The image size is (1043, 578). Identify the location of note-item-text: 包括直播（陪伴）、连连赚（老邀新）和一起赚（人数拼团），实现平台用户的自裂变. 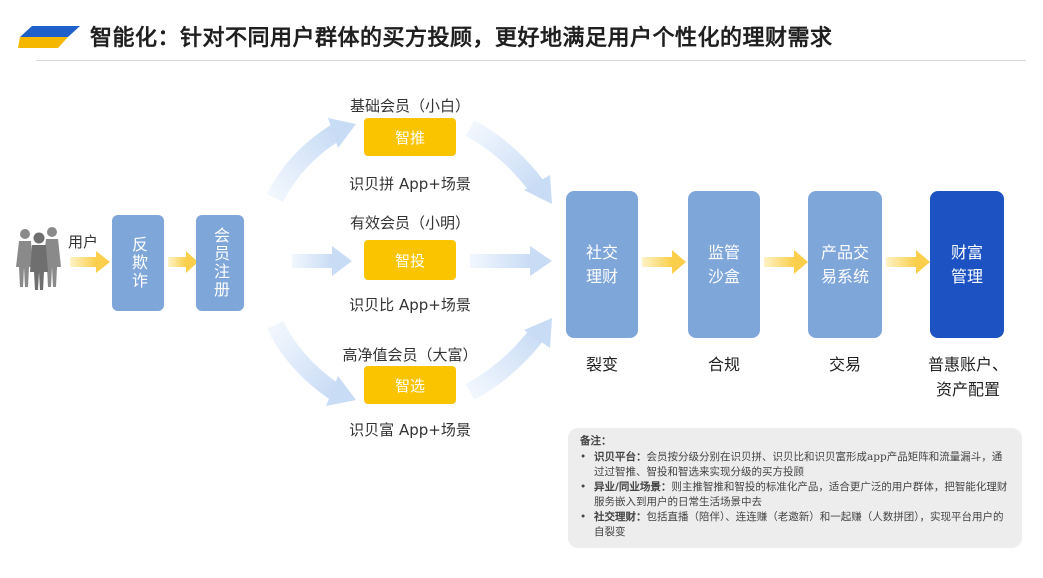
(799, 524).